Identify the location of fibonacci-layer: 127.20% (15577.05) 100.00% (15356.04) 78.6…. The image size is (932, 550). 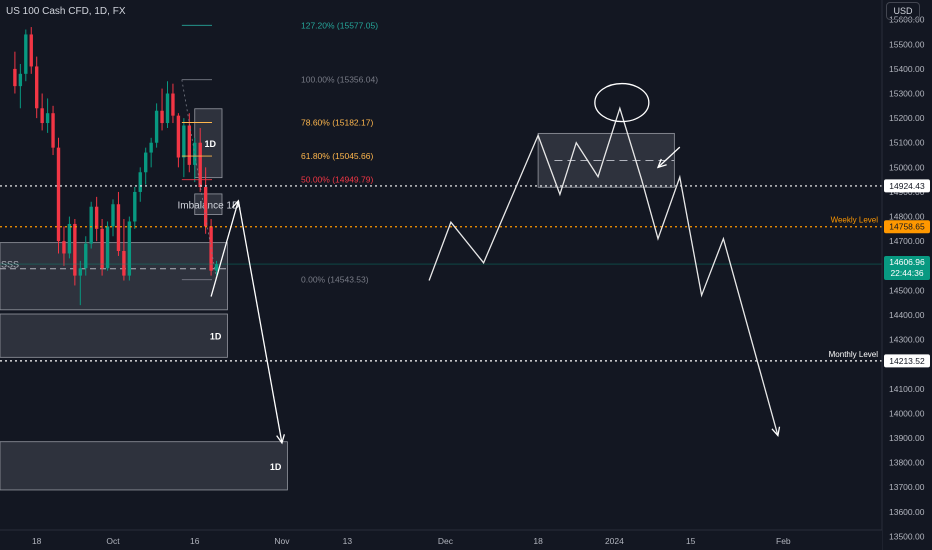
(279, 152).